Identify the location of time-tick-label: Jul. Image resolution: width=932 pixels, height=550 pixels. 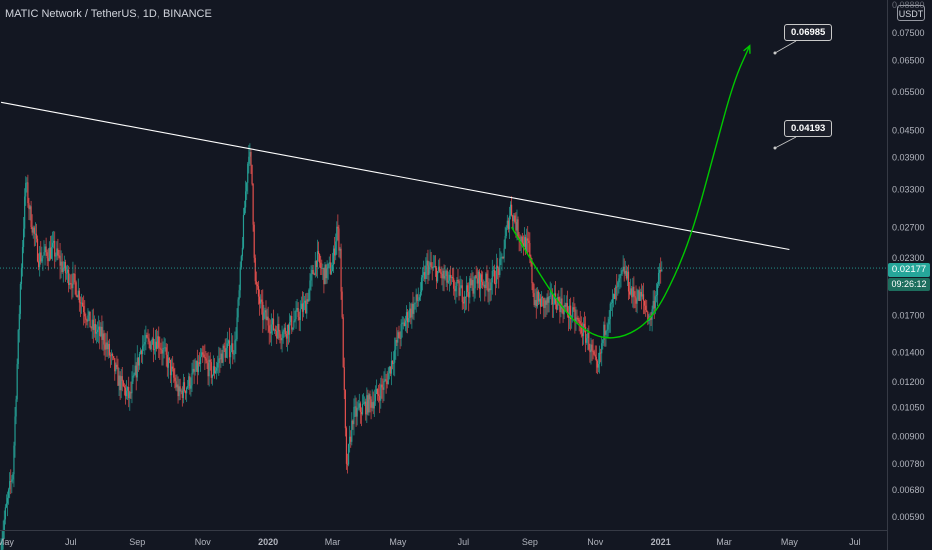
(855, 542).